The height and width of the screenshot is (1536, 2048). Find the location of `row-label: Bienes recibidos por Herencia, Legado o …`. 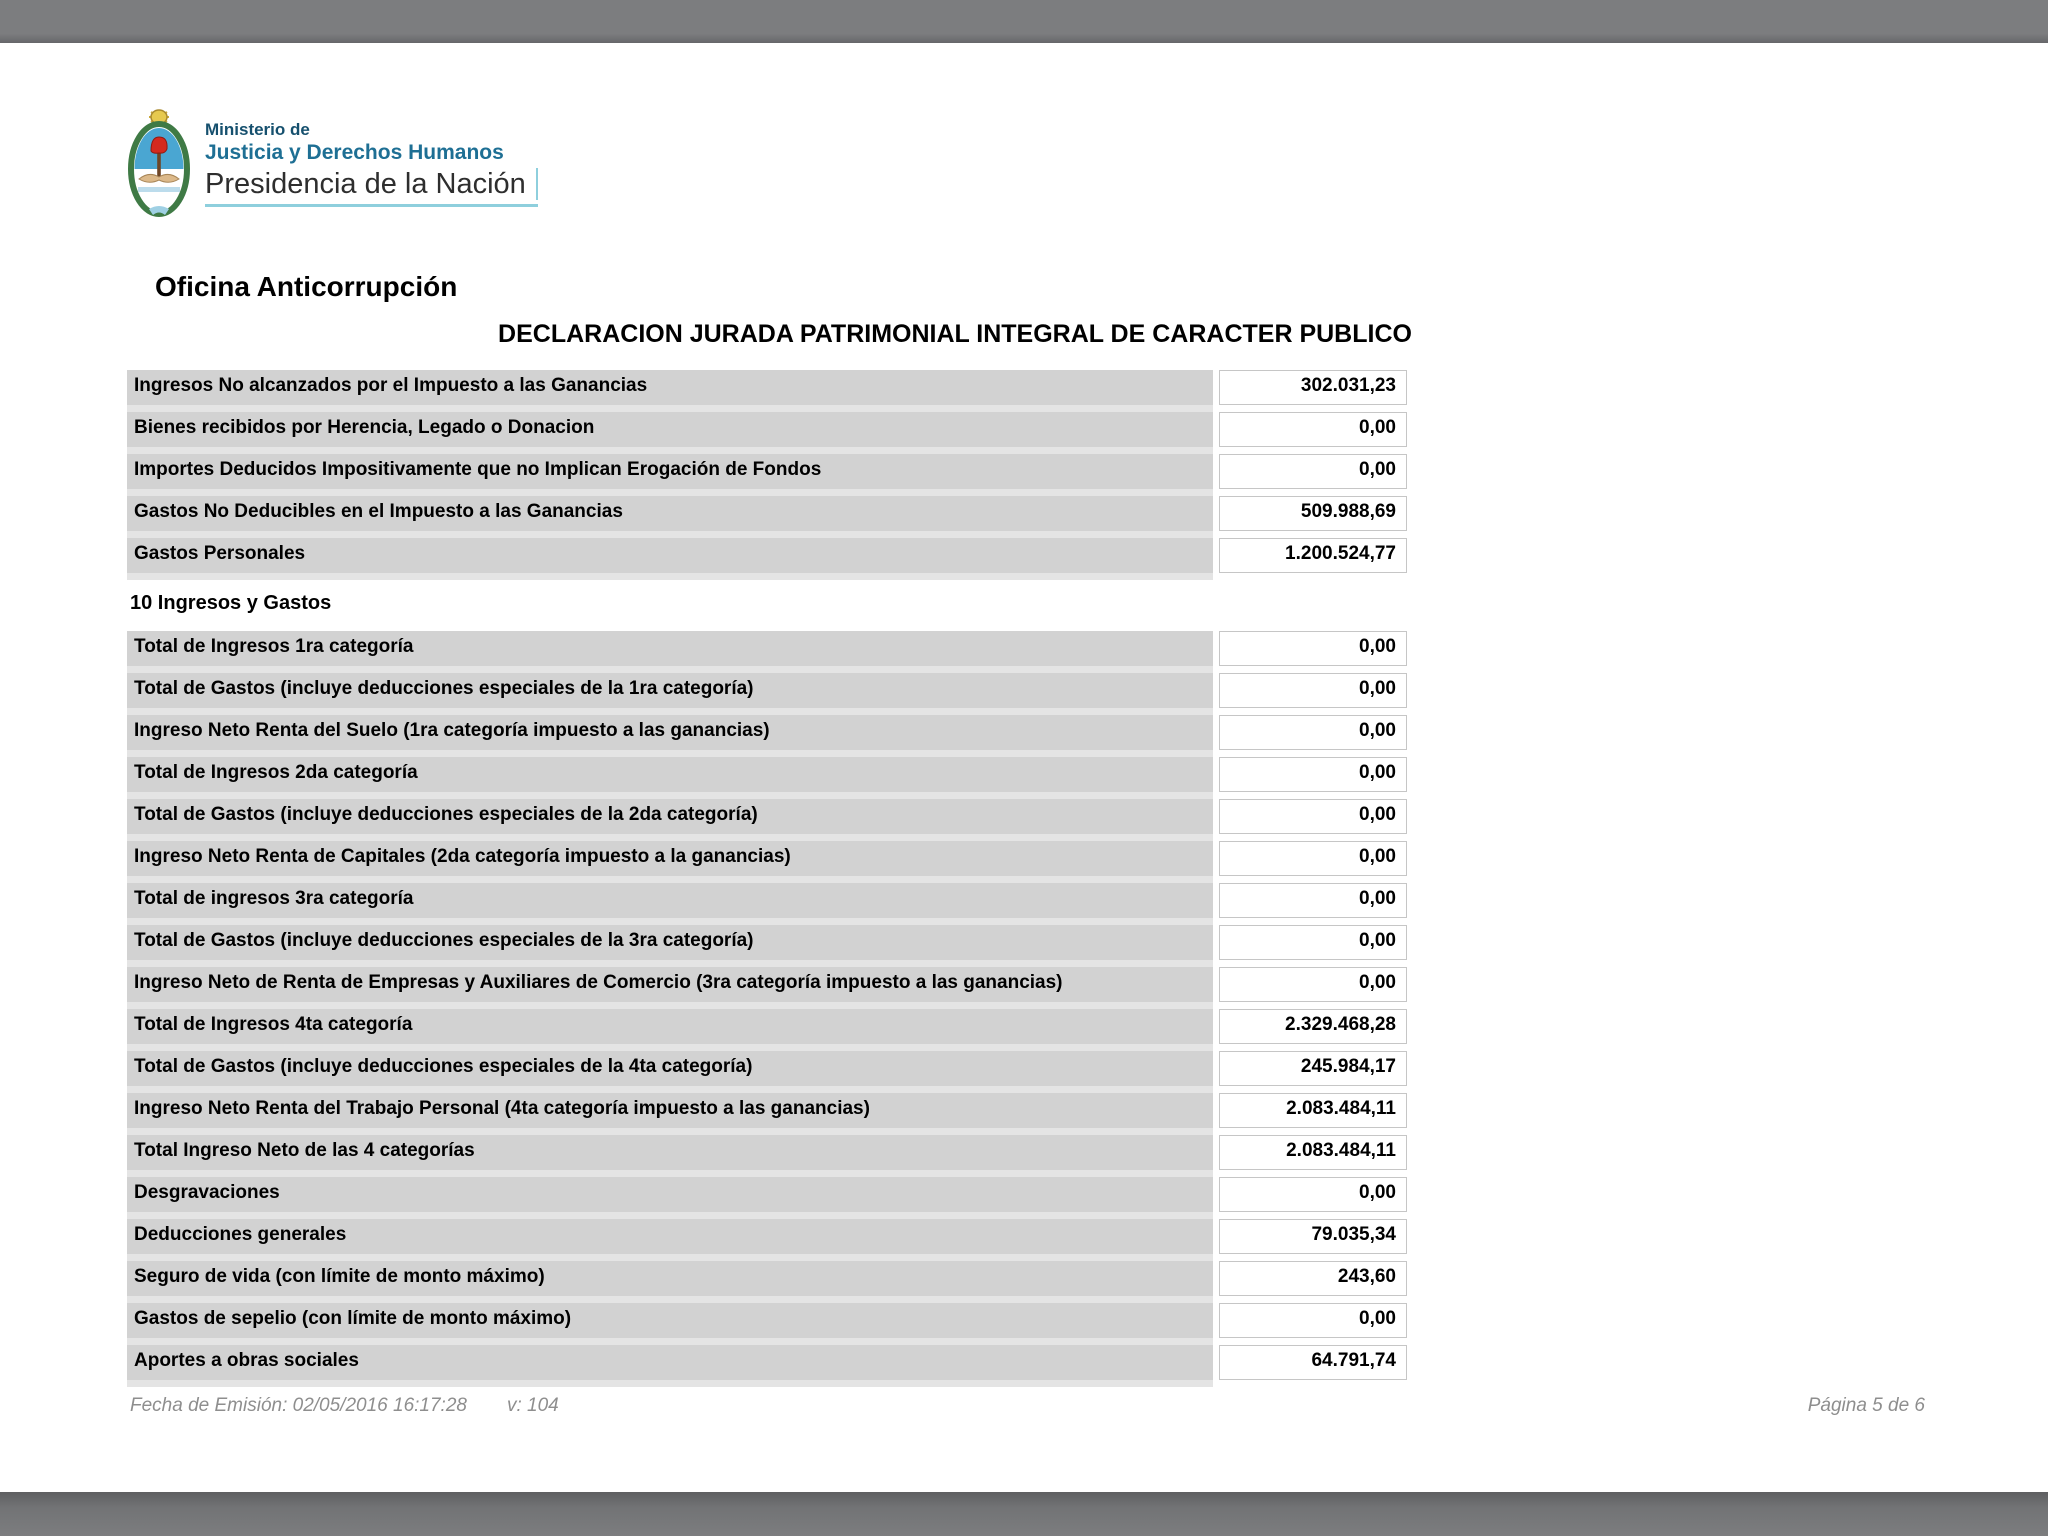

row-label: Bienes recibidos por Herencia, Legado o … is located at coordinates (670, 429).